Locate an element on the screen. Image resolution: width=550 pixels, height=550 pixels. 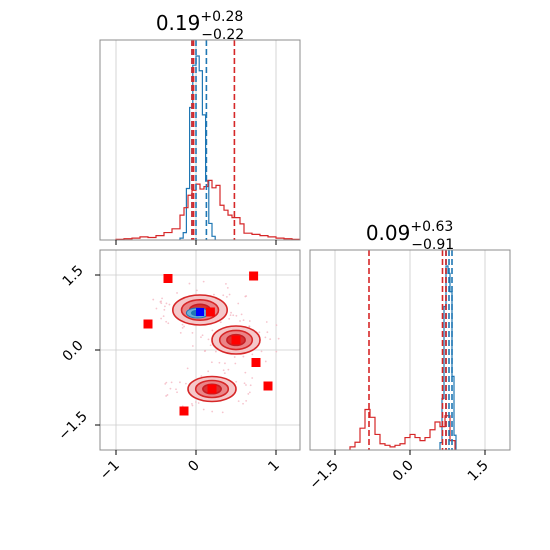
y-tick-label: 0.0 is located at coordinates (73, 351).